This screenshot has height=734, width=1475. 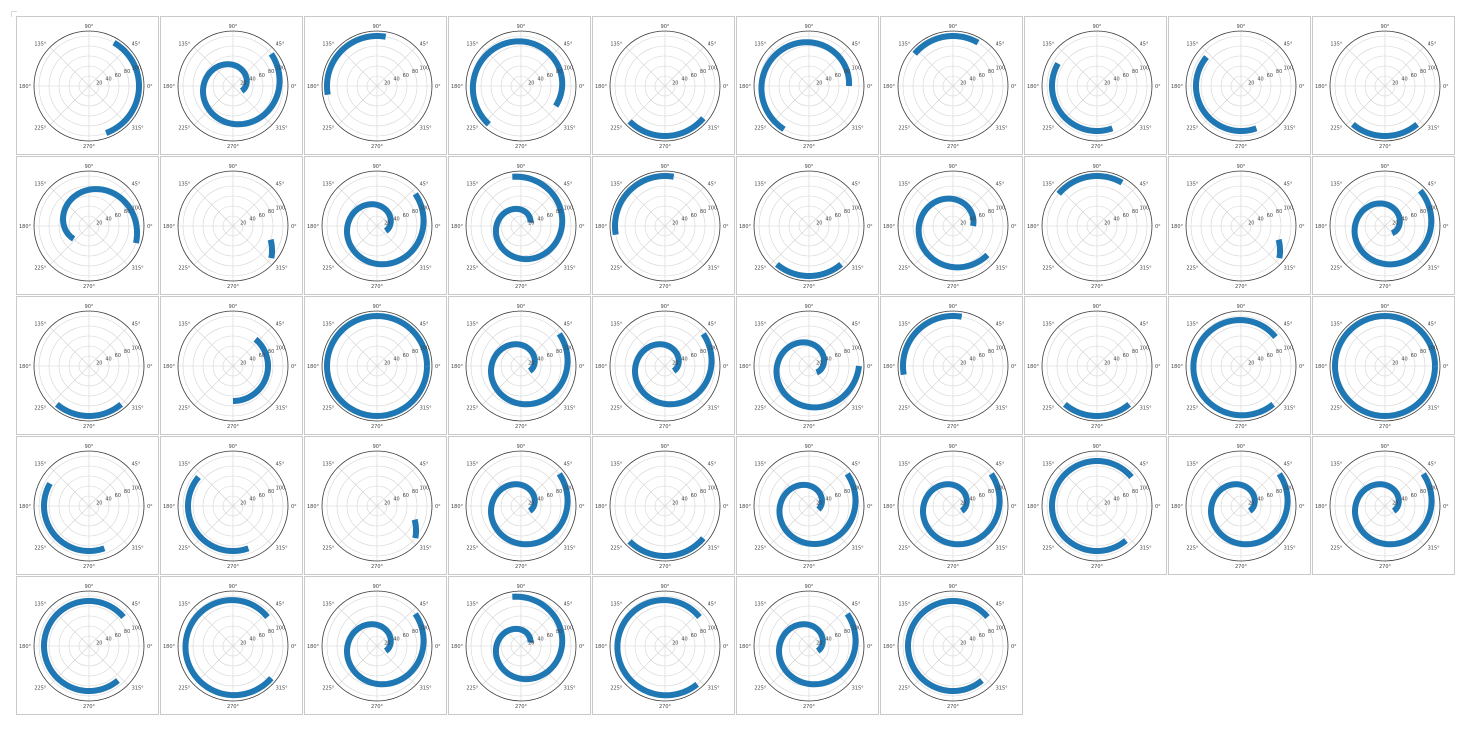 What do you see at coordinates (663, 645) in the screenshot?
I see `polar-panel-45: 0° 45° 90° 135° 180° 225° 270° 315° 20 40 60 80 100` at bounding box center [663, 645].